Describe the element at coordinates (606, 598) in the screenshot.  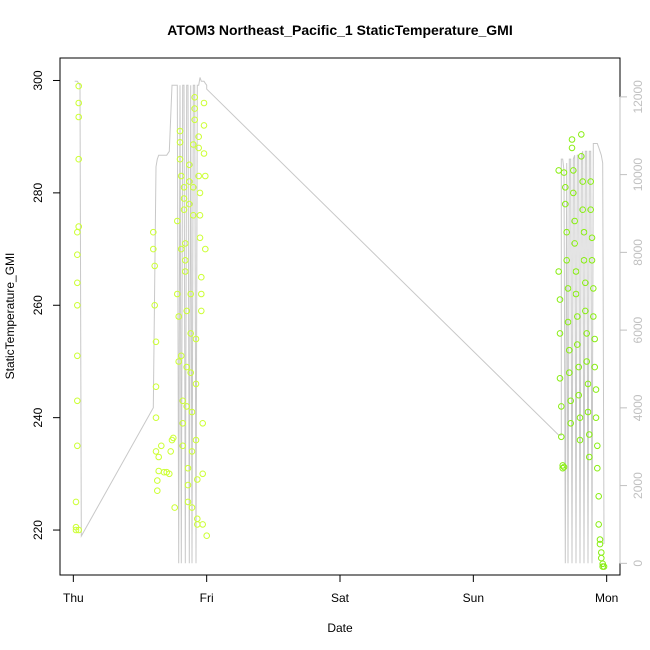
I see `x-tick-label: Mon` at that location.